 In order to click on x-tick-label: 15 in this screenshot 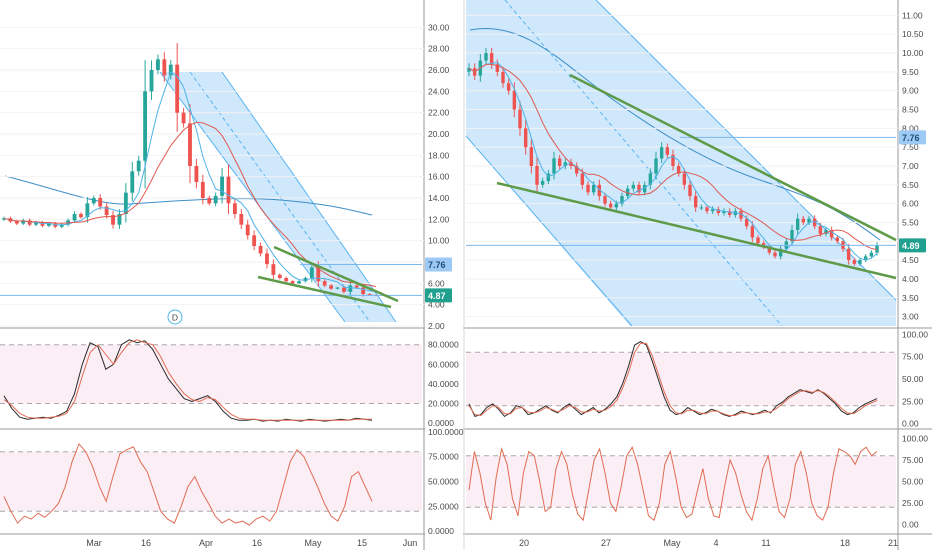, I will do `click(362, 543)`.